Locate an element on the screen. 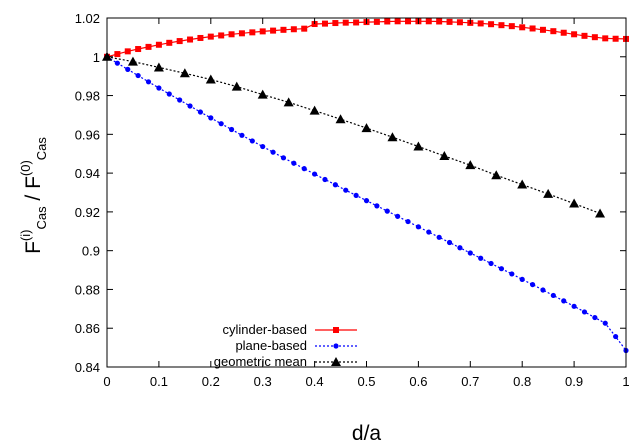 This screenshot has width=637, height=445. x-tick-label: 0.8 is located at coordinates (522, 381).